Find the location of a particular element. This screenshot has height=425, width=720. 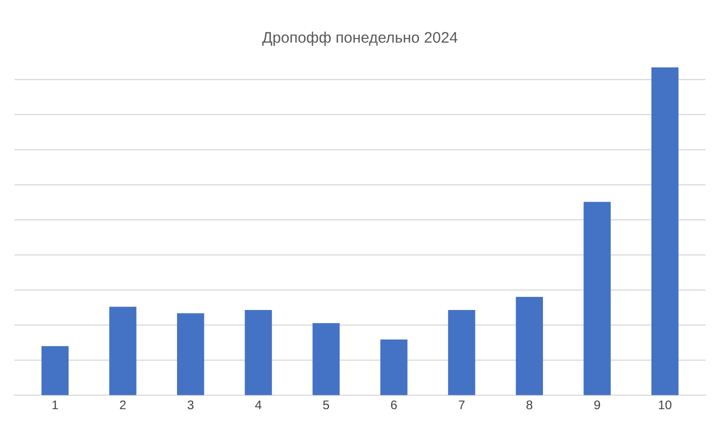

x-tick-label: 3 is located at coordinates (191, 405).